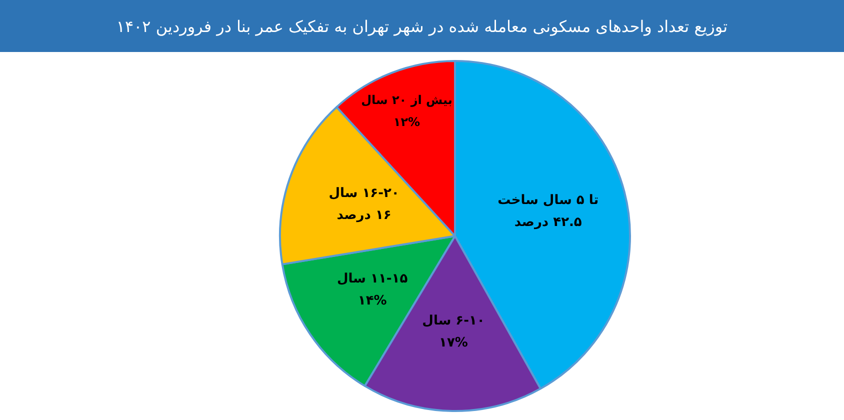 This screenshot has height=420, width=844. What do you see at coordinates (548, 222) in the screenshot?
I see `data-label: ۴۲.۵ درصد` at bounding box center [548, 222].